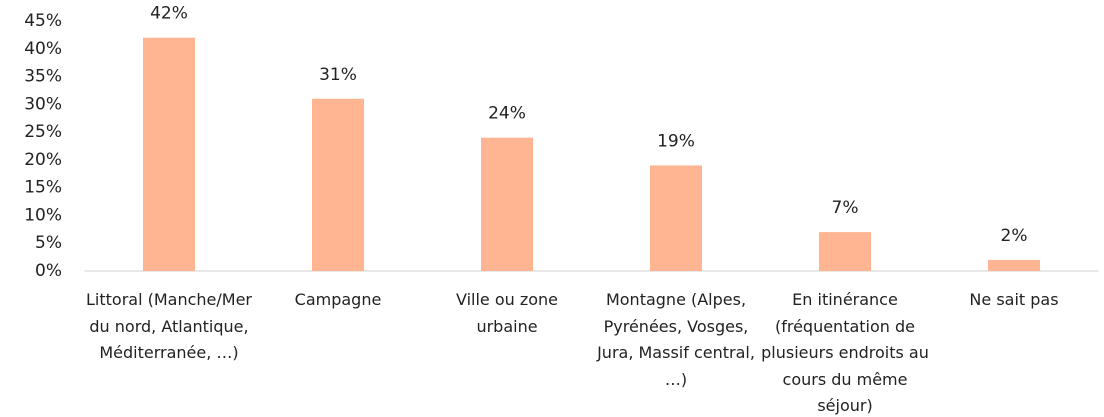 Image resolution: width=1104 pixels, height=417 pixels. What do you see at coordinates (43, 49) in the screenshot?
I see `y-tick-label: 40%` at bounding box center [43, 49].